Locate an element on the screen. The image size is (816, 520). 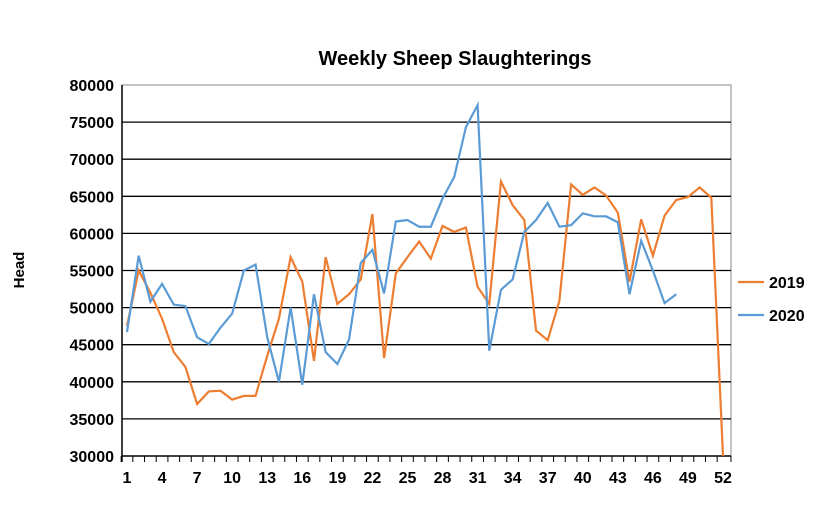
y-tick-label: 65000 is located at coordinates (92, 197).